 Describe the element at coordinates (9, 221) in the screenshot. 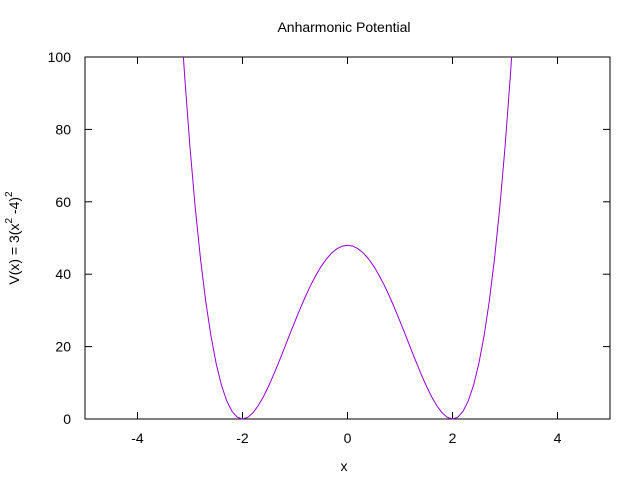

I see `y-axis-label-sup1: 2` at that location.